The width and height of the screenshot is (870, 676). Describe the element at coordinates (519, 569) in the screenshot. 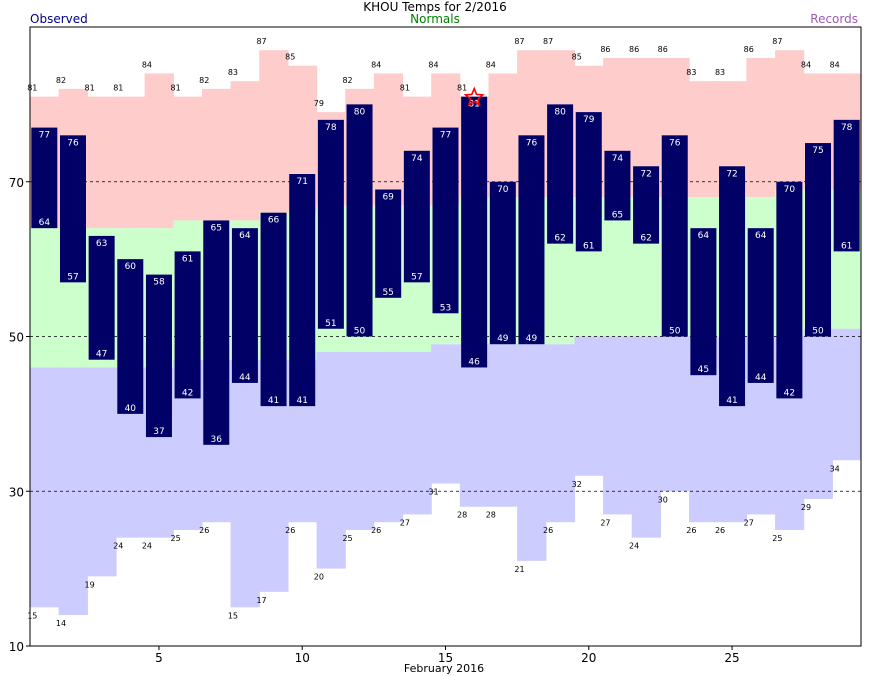

I see `record-low-label: 21` at that location.